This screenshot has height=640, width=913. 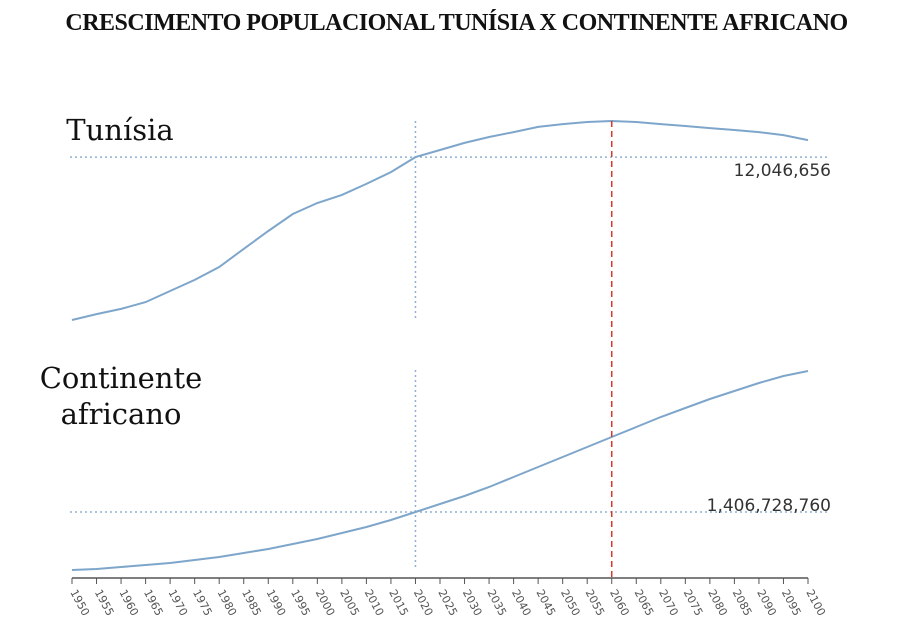 What do you see at coordinates (398, 602) in the screenshot?
I see `x-tick-label: 2015` at bounding box center [398, 602].